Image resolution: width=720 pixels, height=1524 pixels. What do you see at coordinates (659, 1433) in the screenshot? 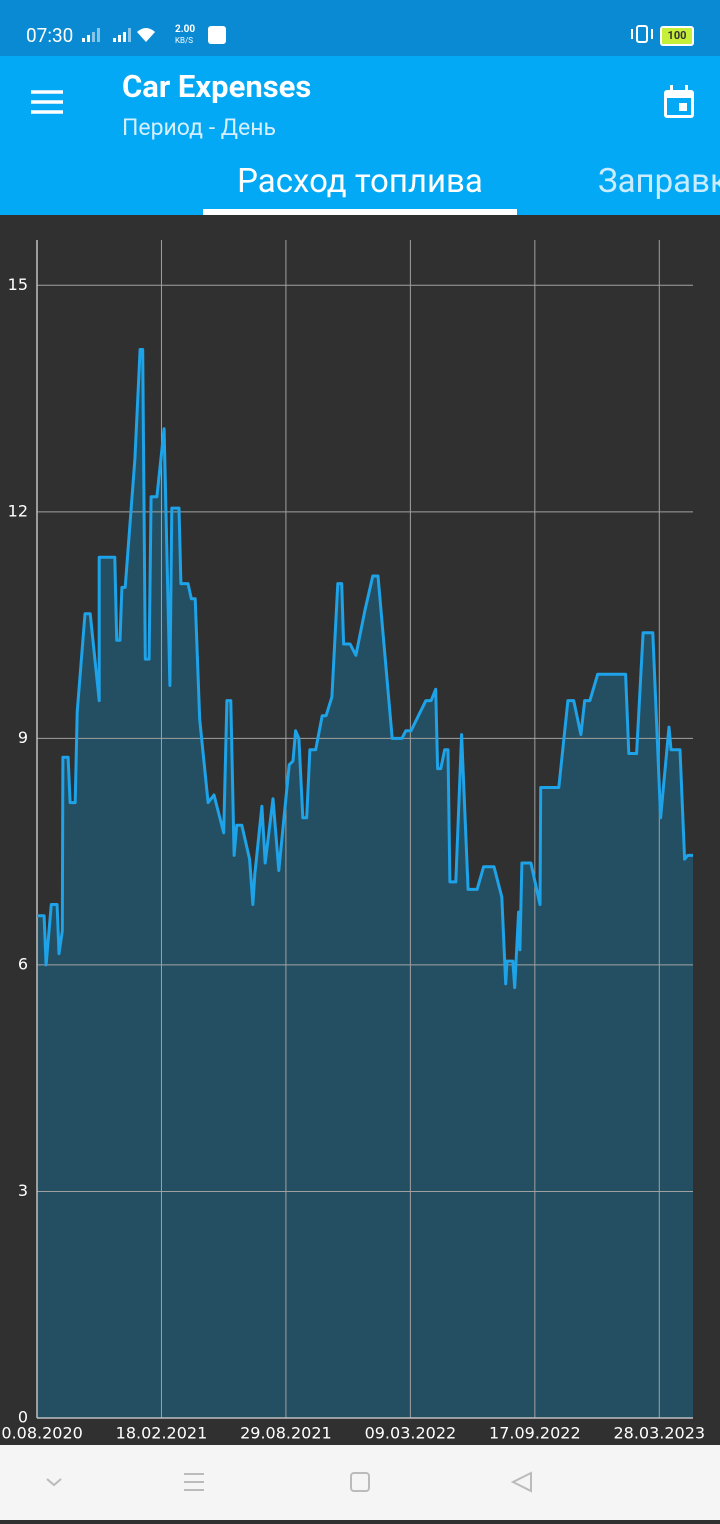
I see `x-tick-label: 28.03.2023` at bounding box center [659, 1433].